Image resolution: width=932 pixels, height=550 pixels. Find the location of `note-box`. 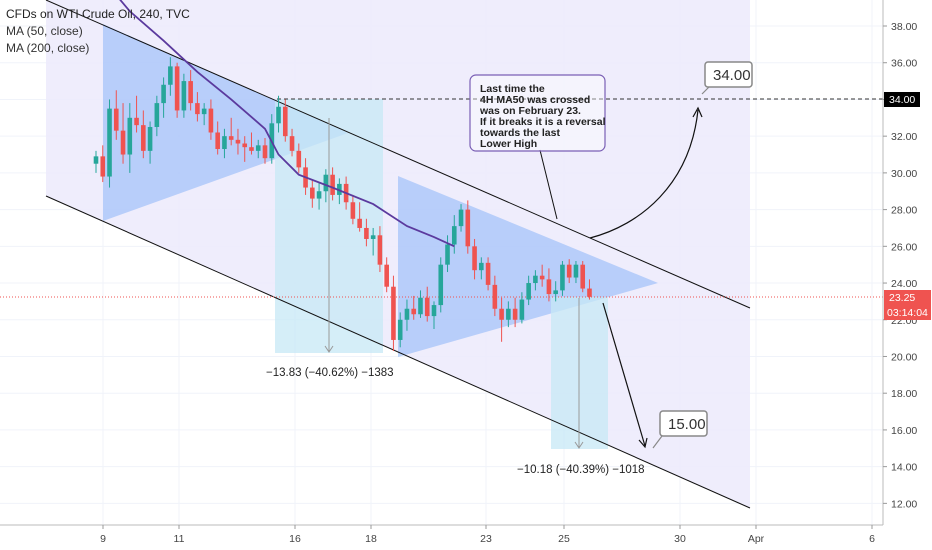

note-box is located at coordinates (537, 113).